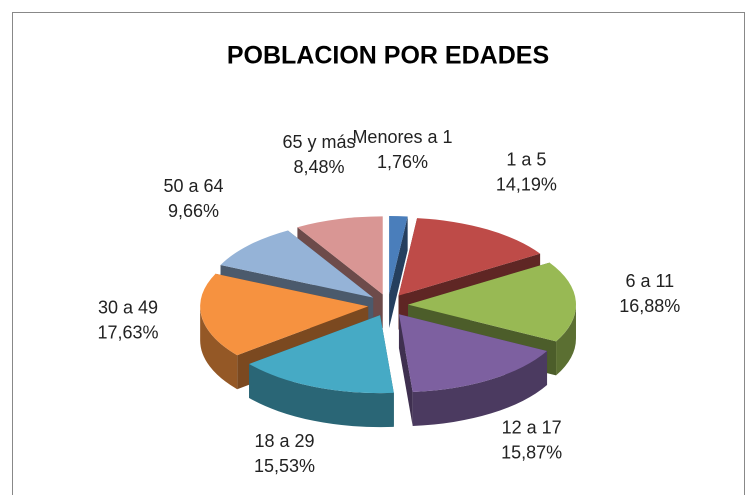 The image size is (755, 495). What do you see at coordinates (402, 137) in the screenshot?
I see `slice-category-label: Menores a 1` at bounding box center [402, 137].